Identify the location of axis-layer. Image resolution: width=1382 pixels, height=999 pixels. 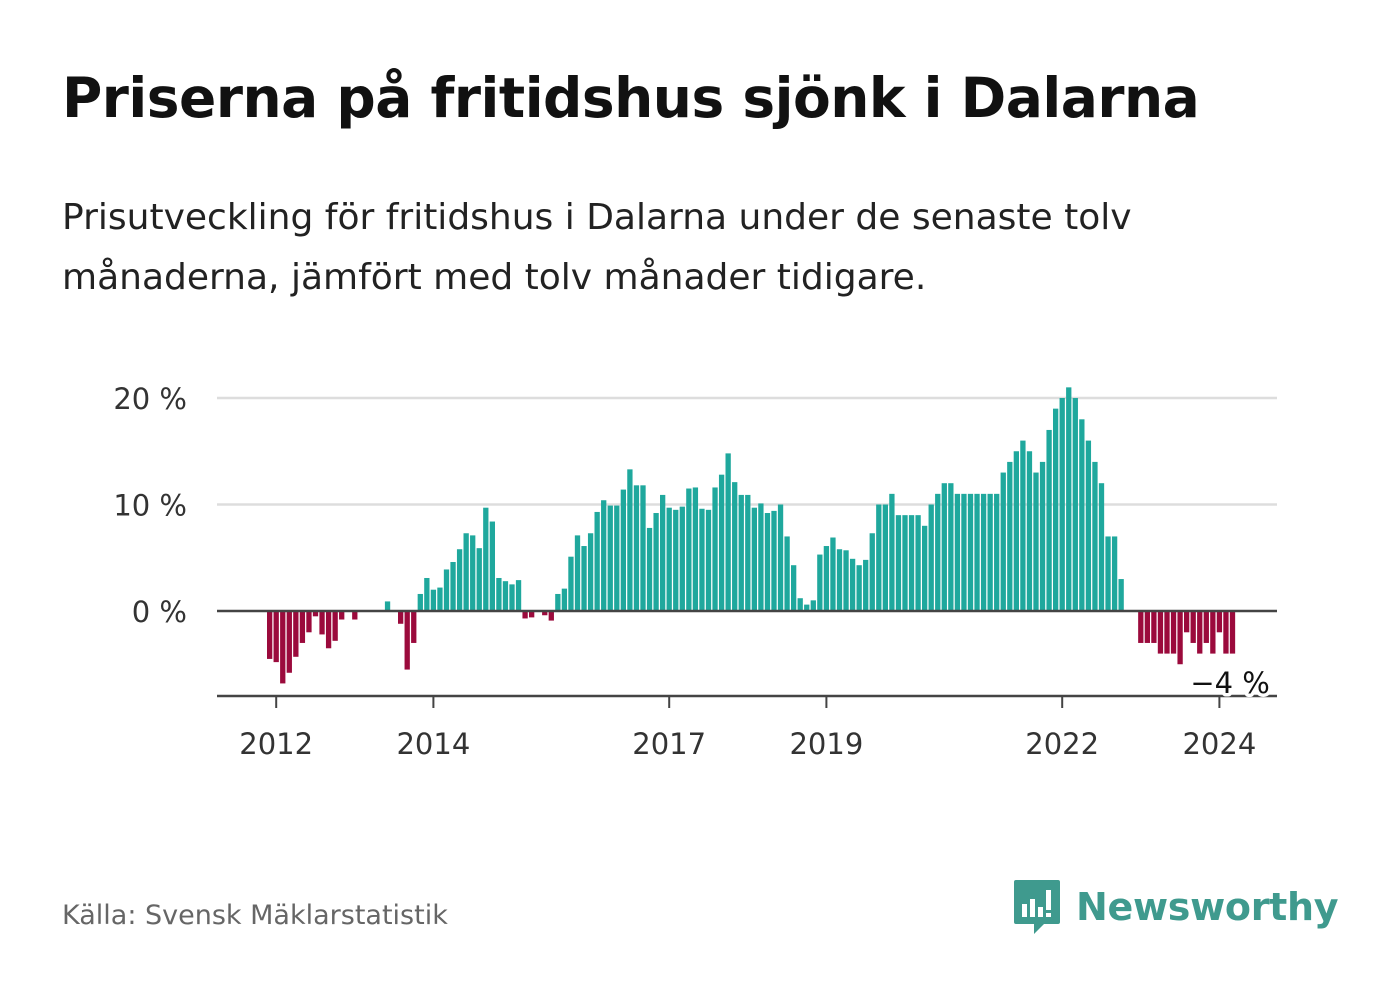
(747, 658).